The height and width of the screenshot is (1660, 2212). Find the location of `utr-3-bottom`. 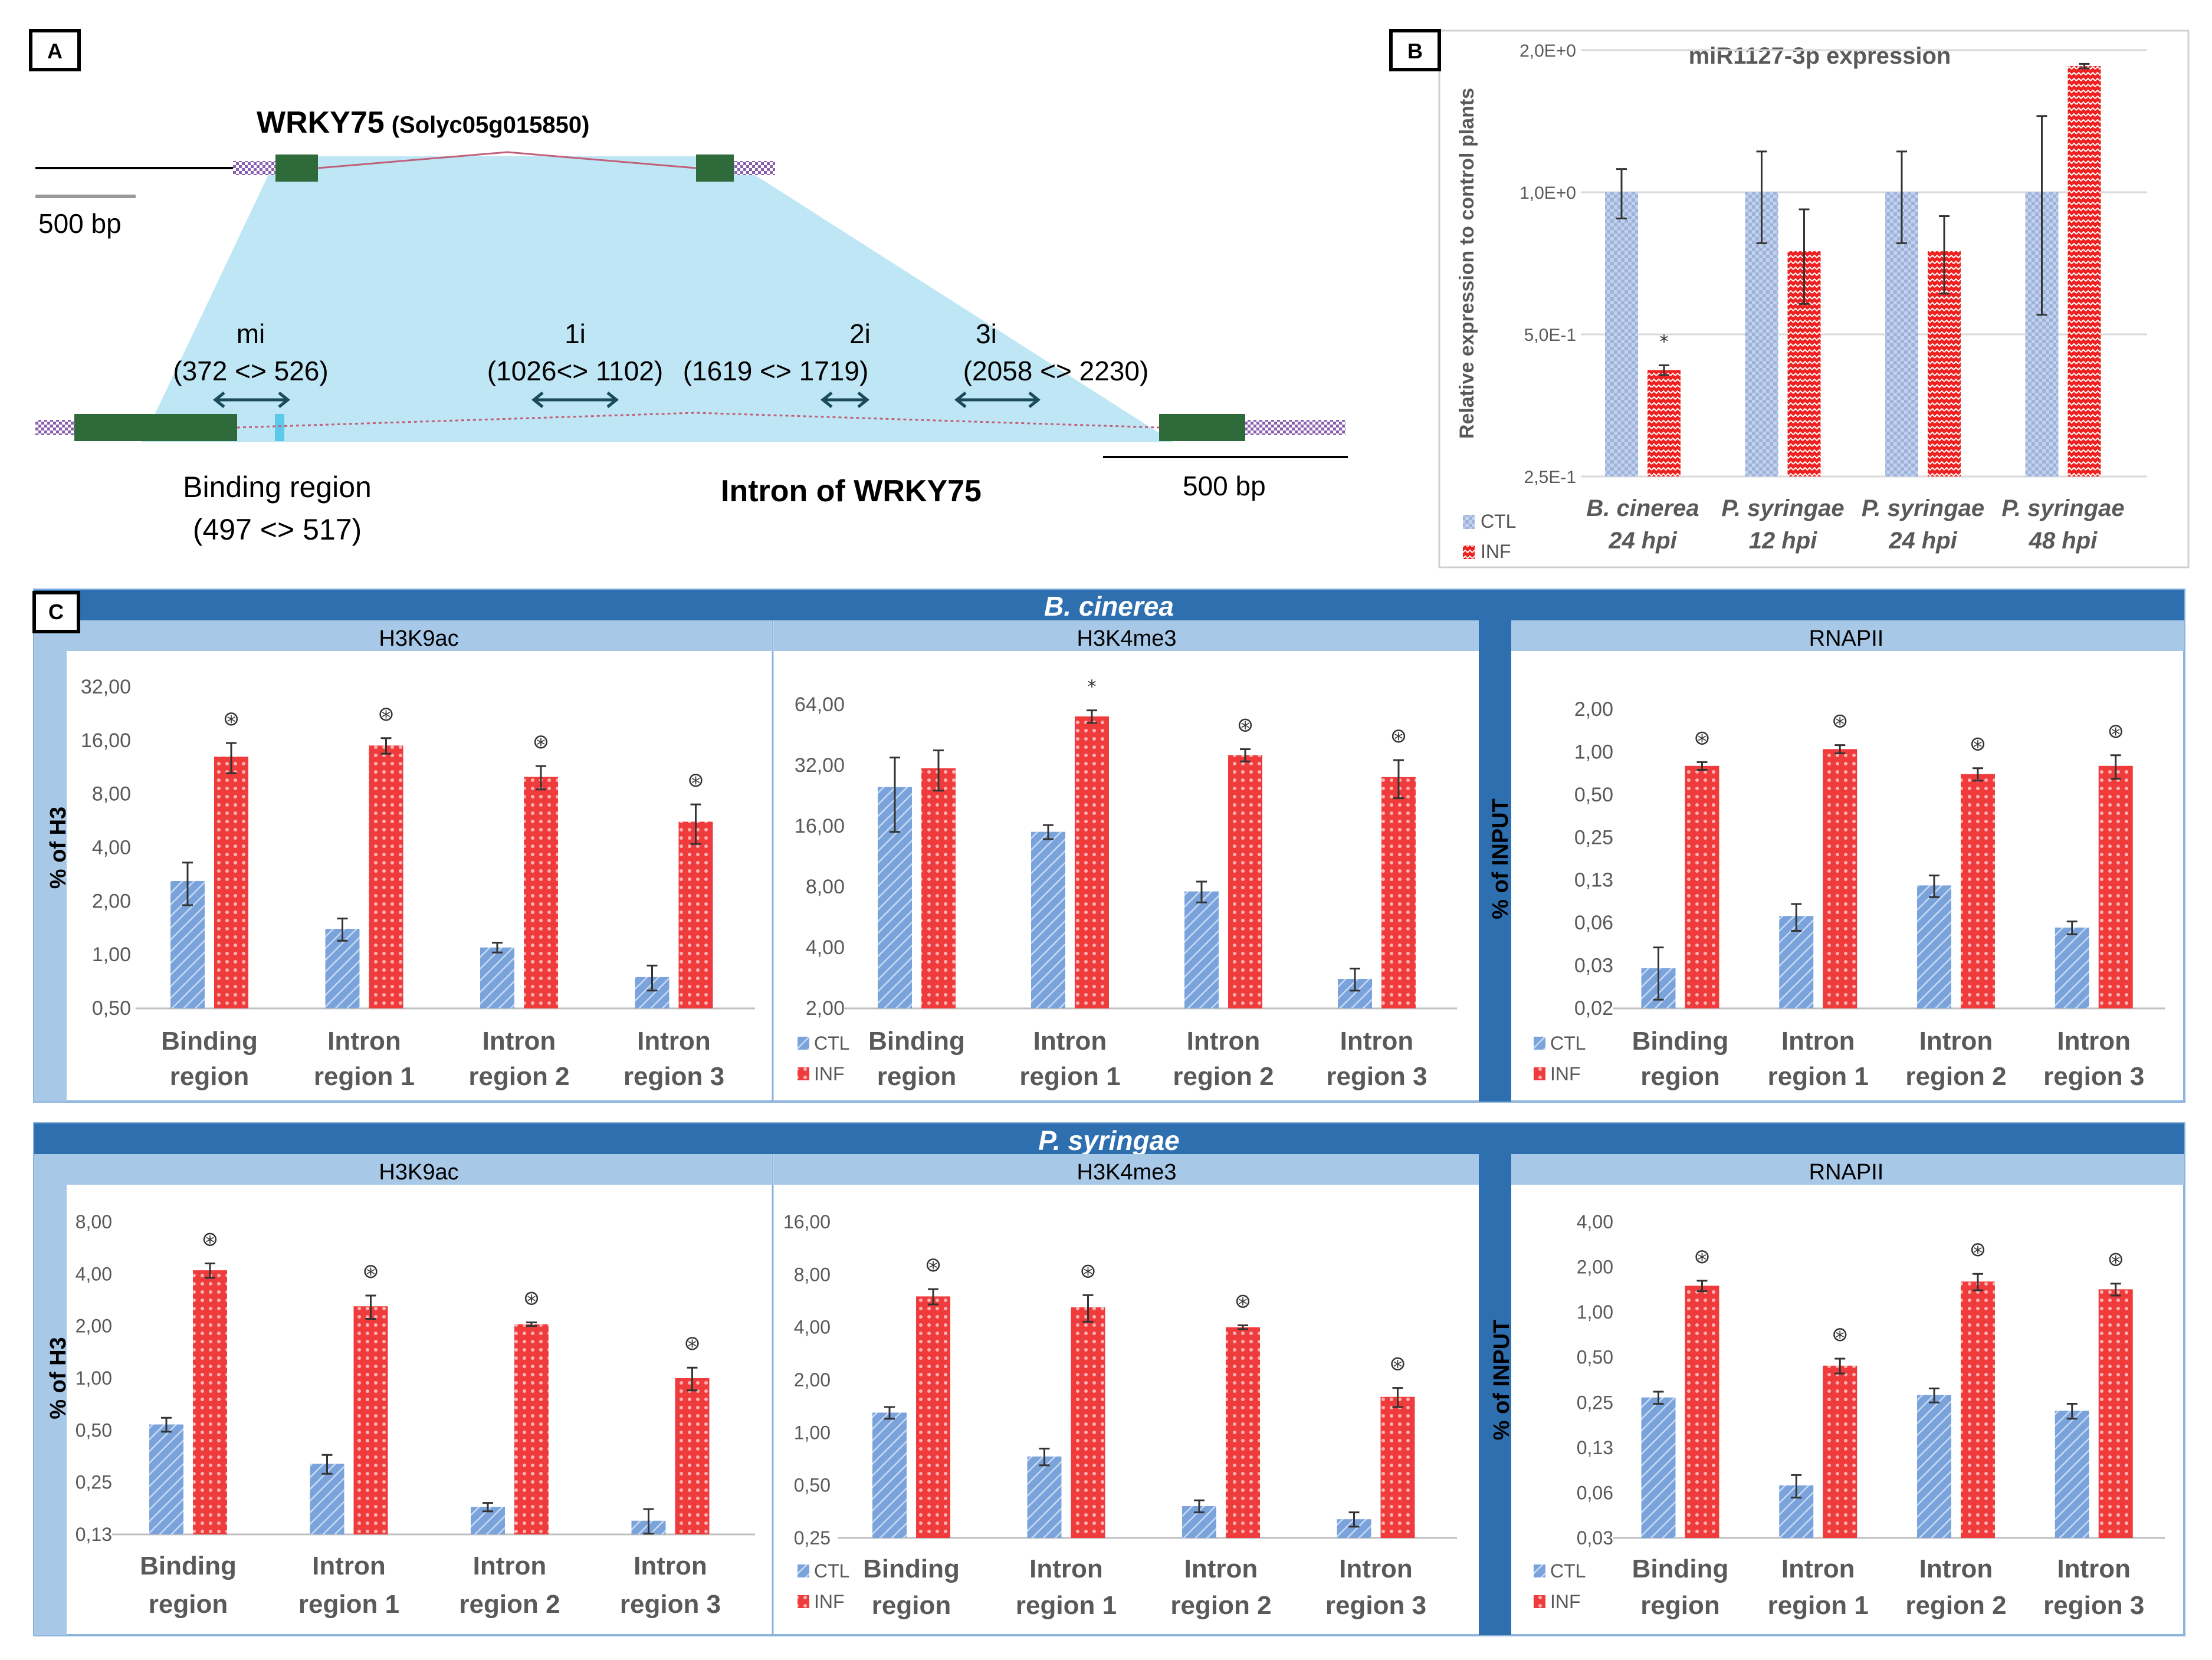

utr-3-bottom is located at coordinates (1295, 427).